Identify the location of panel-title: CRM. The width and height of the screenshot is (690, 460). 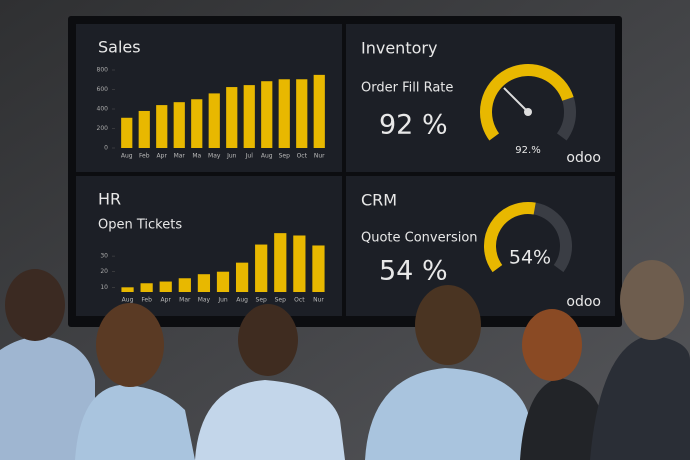
(379, 200).